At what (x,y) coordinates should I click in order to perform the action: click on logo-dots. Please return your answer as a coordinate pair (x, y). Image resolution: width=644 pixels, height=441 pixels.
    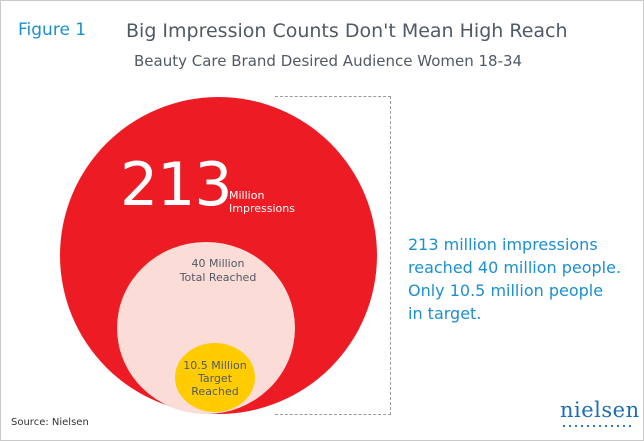
    Looking at the image, I should click on (596, 426).